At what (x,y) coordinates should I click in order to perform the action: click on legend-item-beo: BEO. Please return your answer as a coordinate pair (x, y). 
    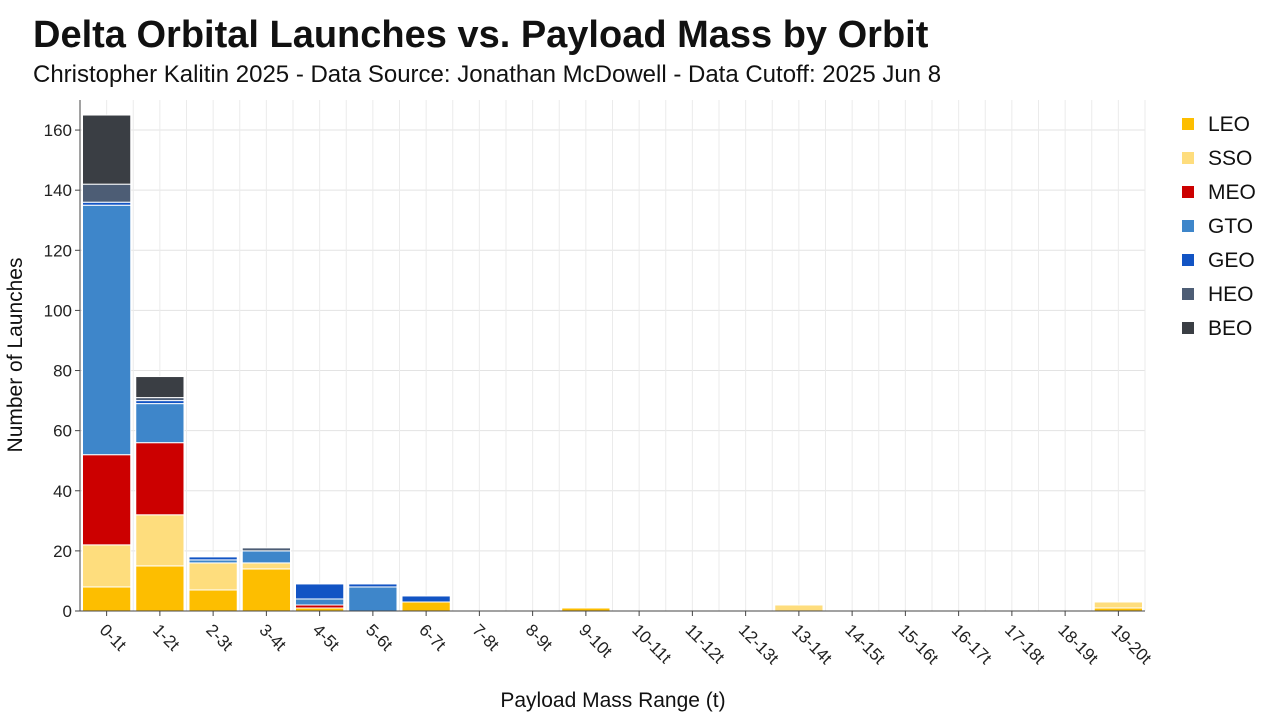
    Looking at the image, I should click on (1217, 328).